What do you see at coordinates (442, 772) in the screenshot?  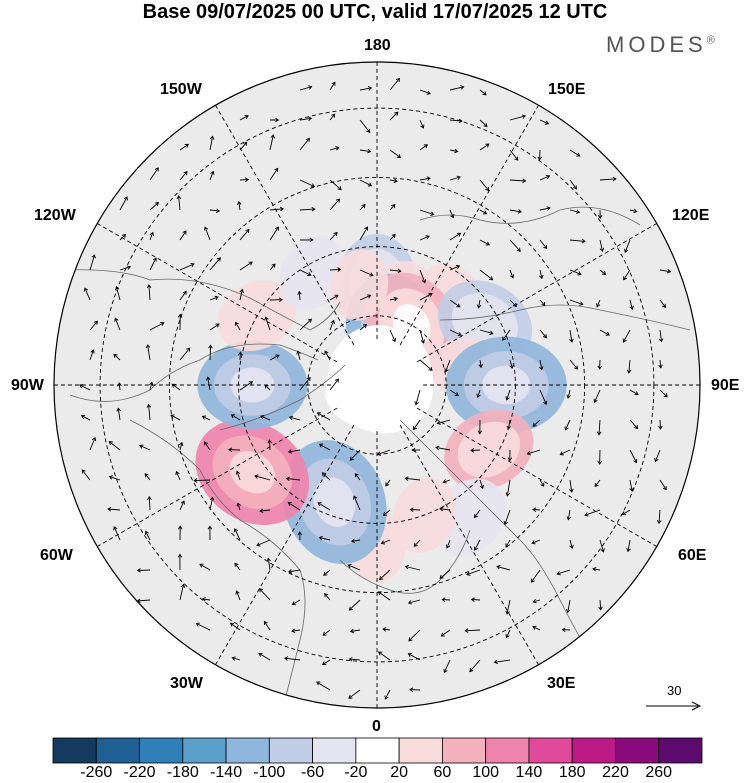 I see `colorbar-tick-label: 60` at bounding box center [442, 772].